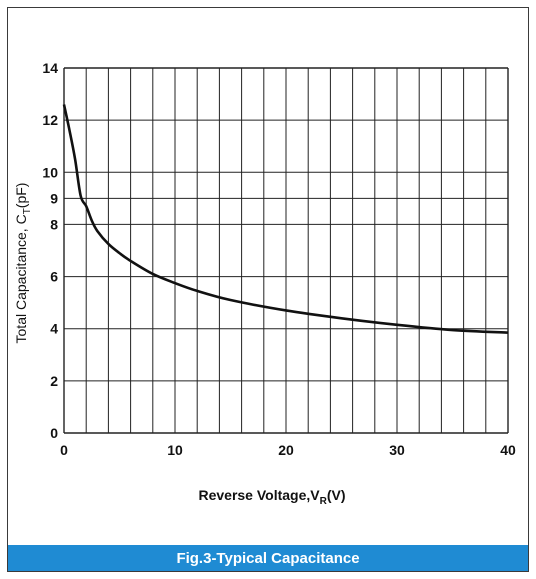  Describe the element at coordinates (23, 263) in the screenshot. I see `y-axis-label: Total Capacitance, CT(pF)` at that location.